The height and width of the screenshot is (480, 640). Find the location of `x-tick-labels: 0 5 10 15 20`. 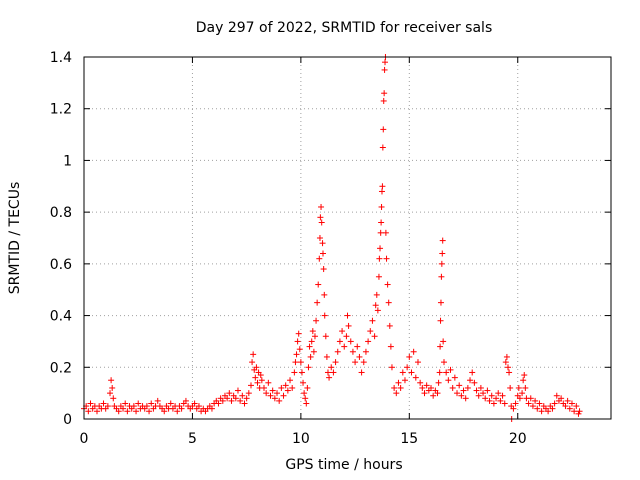

x-tick-labels: 0 5 10 15 20 is located at coordinates (303, 439).